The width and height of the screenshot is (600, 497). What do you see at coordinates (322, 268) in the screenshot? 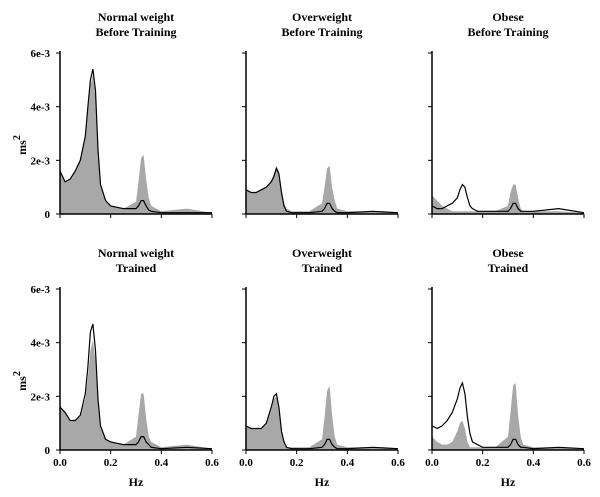
I see `panel-title-5-line2: Trained` at bounding box center [322, 268].